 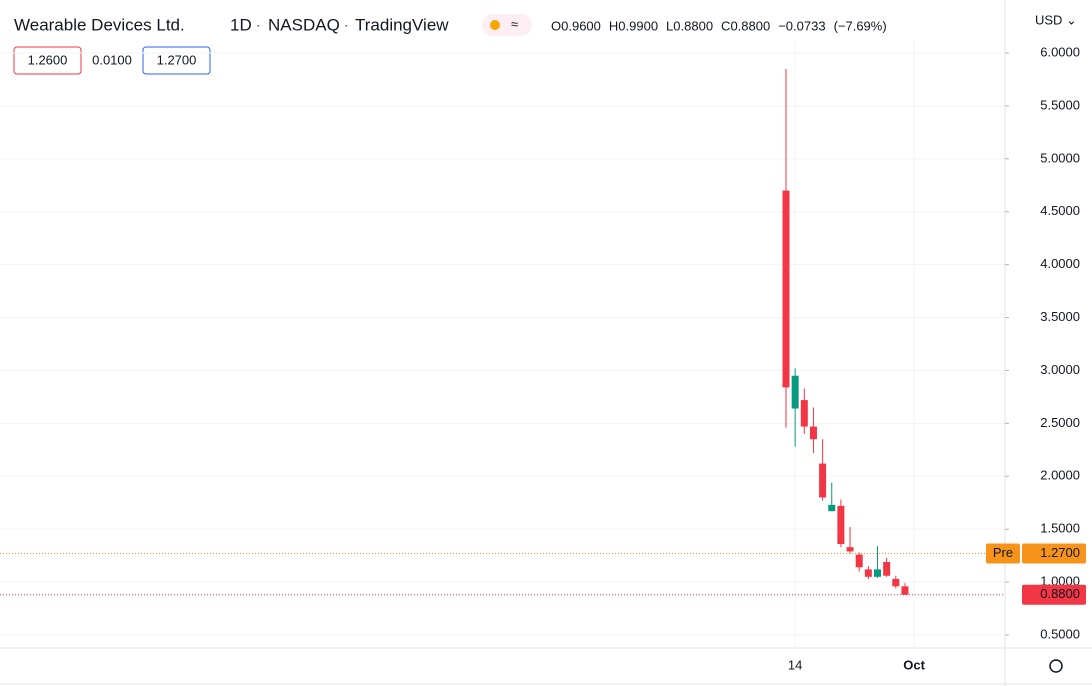 What do you see at coordinates (1060, 210) in the screenshot?
I see `y-tick-label: 4.5000` at bounding box center [1060, 210].